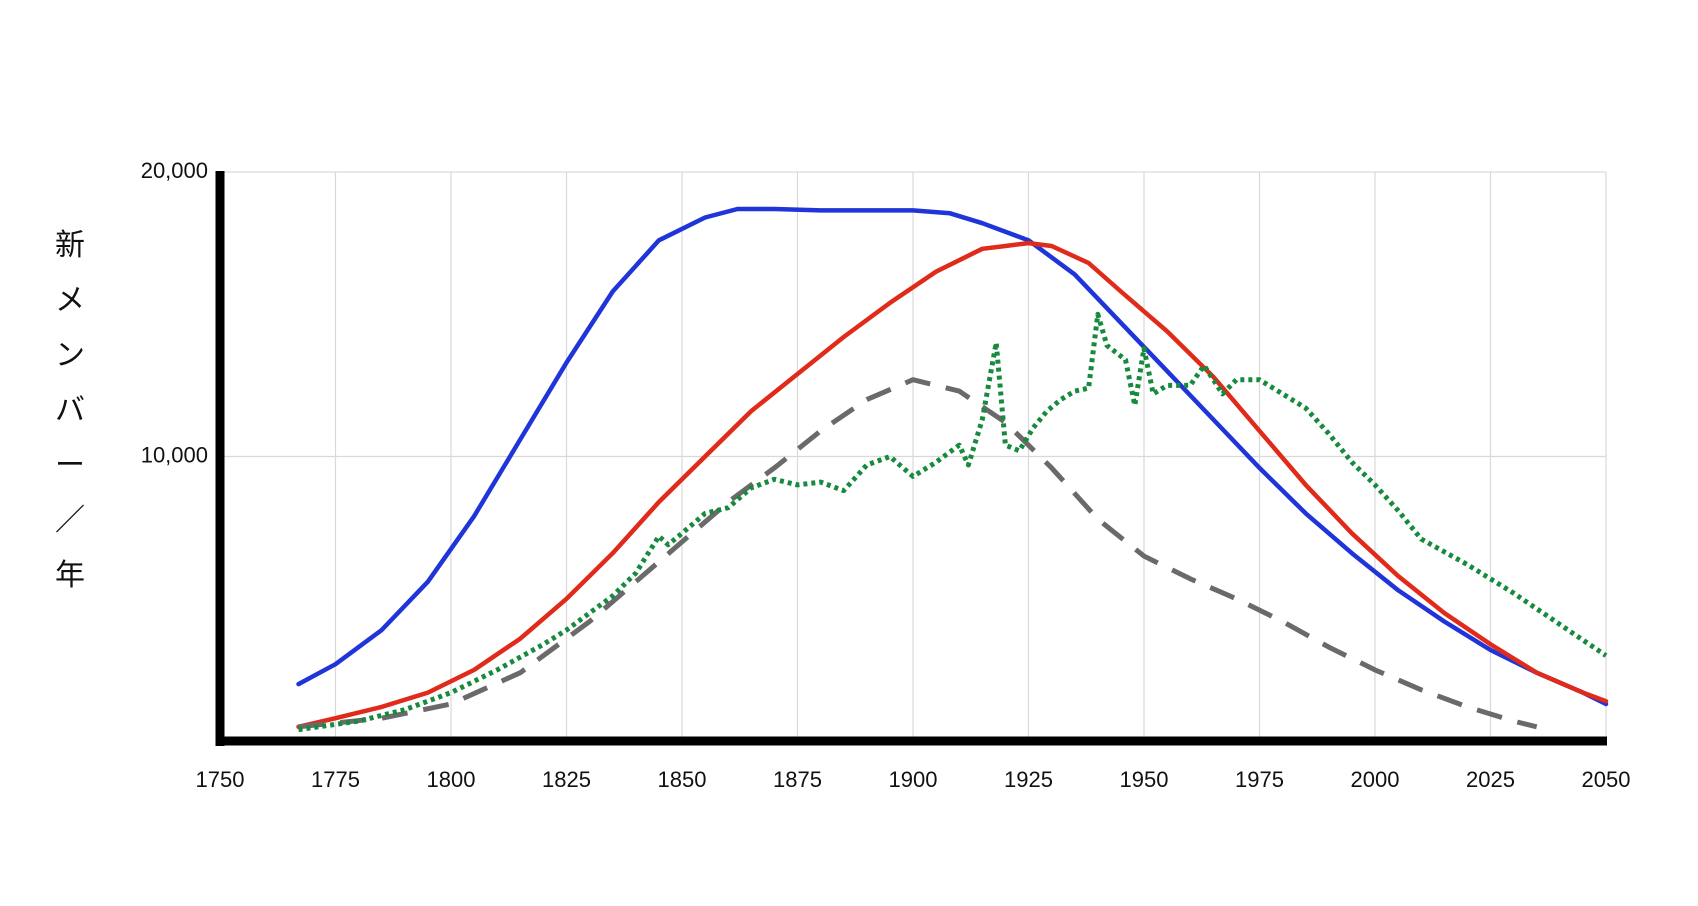 The image size is (1698, 906). Describe the element at coordinates (797, 779) in the screenshot. I see `x-tick-label: 1875` at that location.